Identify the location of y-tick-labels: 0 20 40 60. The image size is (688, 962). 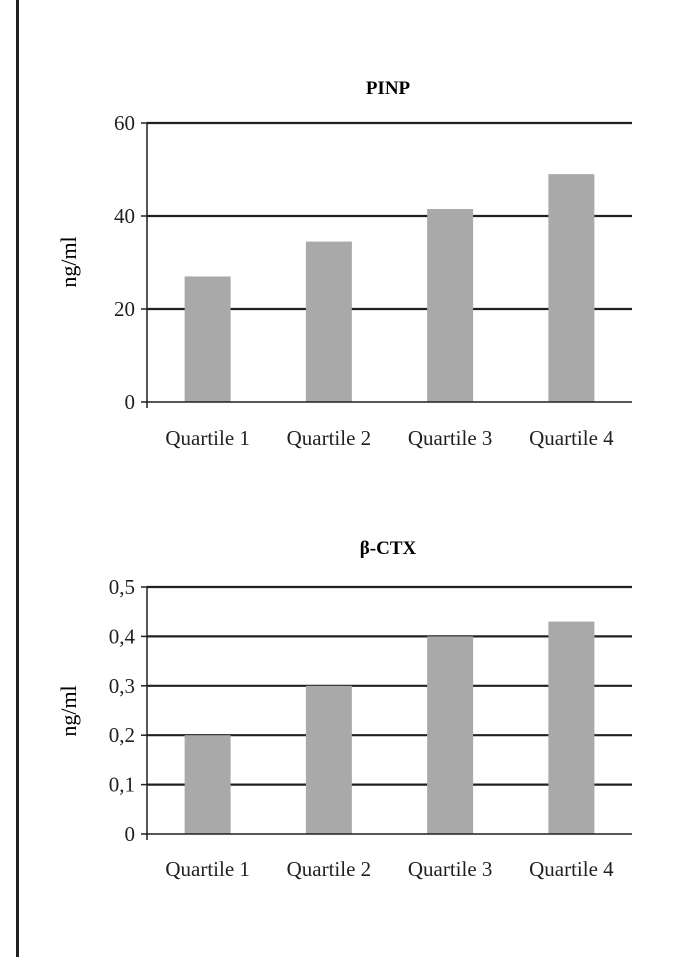
(124, 262).